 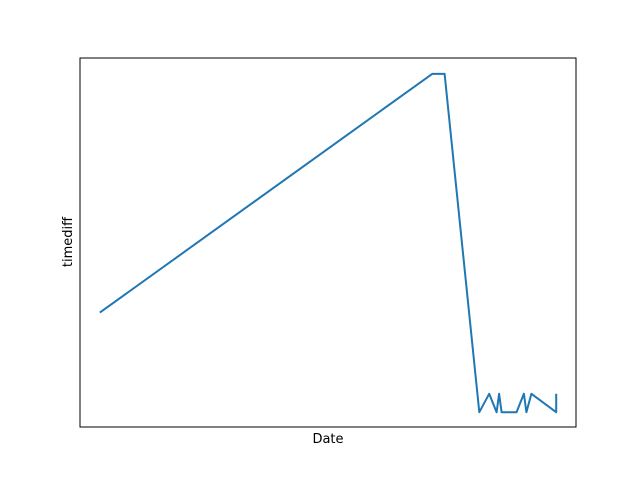 I want to click on x-axis-label: Date, so click(x=327, y=439).